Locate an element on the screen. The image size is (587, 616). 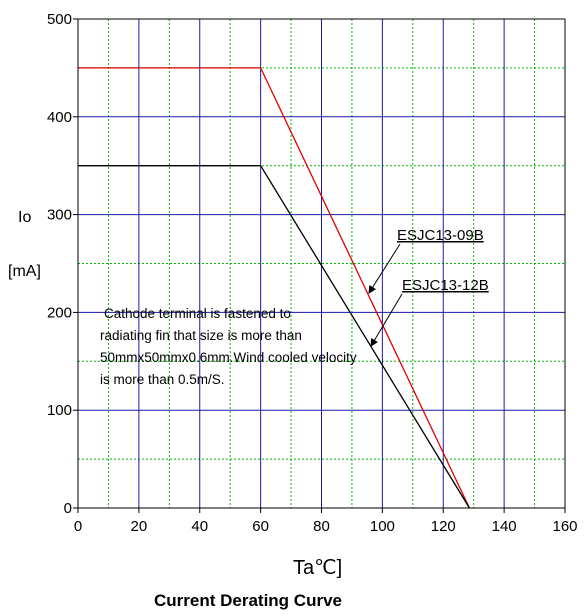
annotation-line-1: Cathode terminal is fastened to is located at coordinates (197, 313).